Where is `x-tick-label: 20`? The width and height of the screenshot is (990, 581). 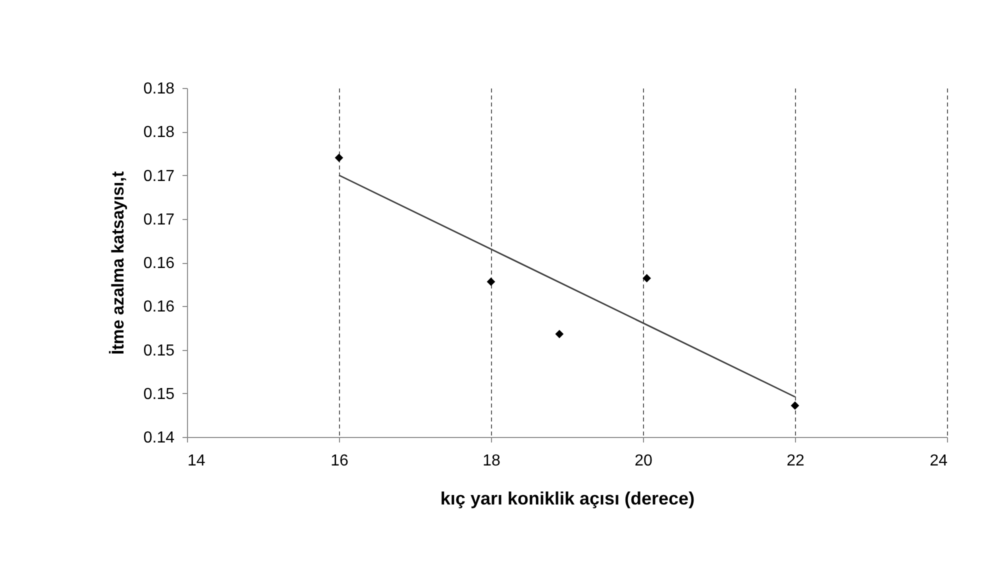 x-tick-label: 20 is located at coordinates (643, 461).